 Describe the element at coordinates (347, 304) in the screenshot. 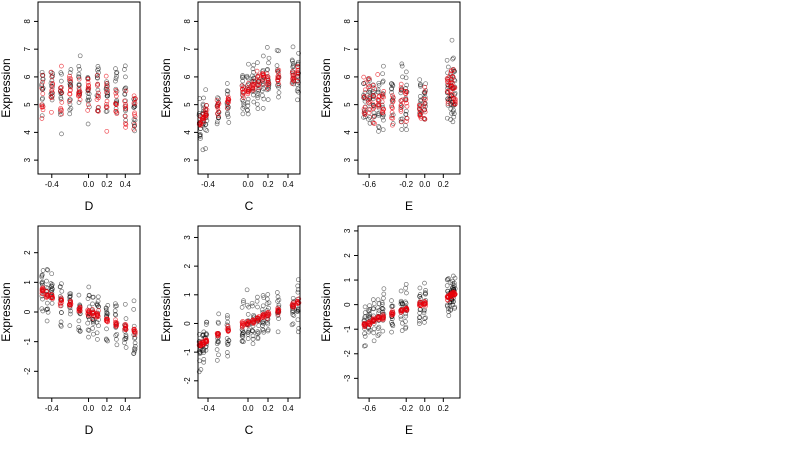

I see `y-tick-label: 0` at that location.